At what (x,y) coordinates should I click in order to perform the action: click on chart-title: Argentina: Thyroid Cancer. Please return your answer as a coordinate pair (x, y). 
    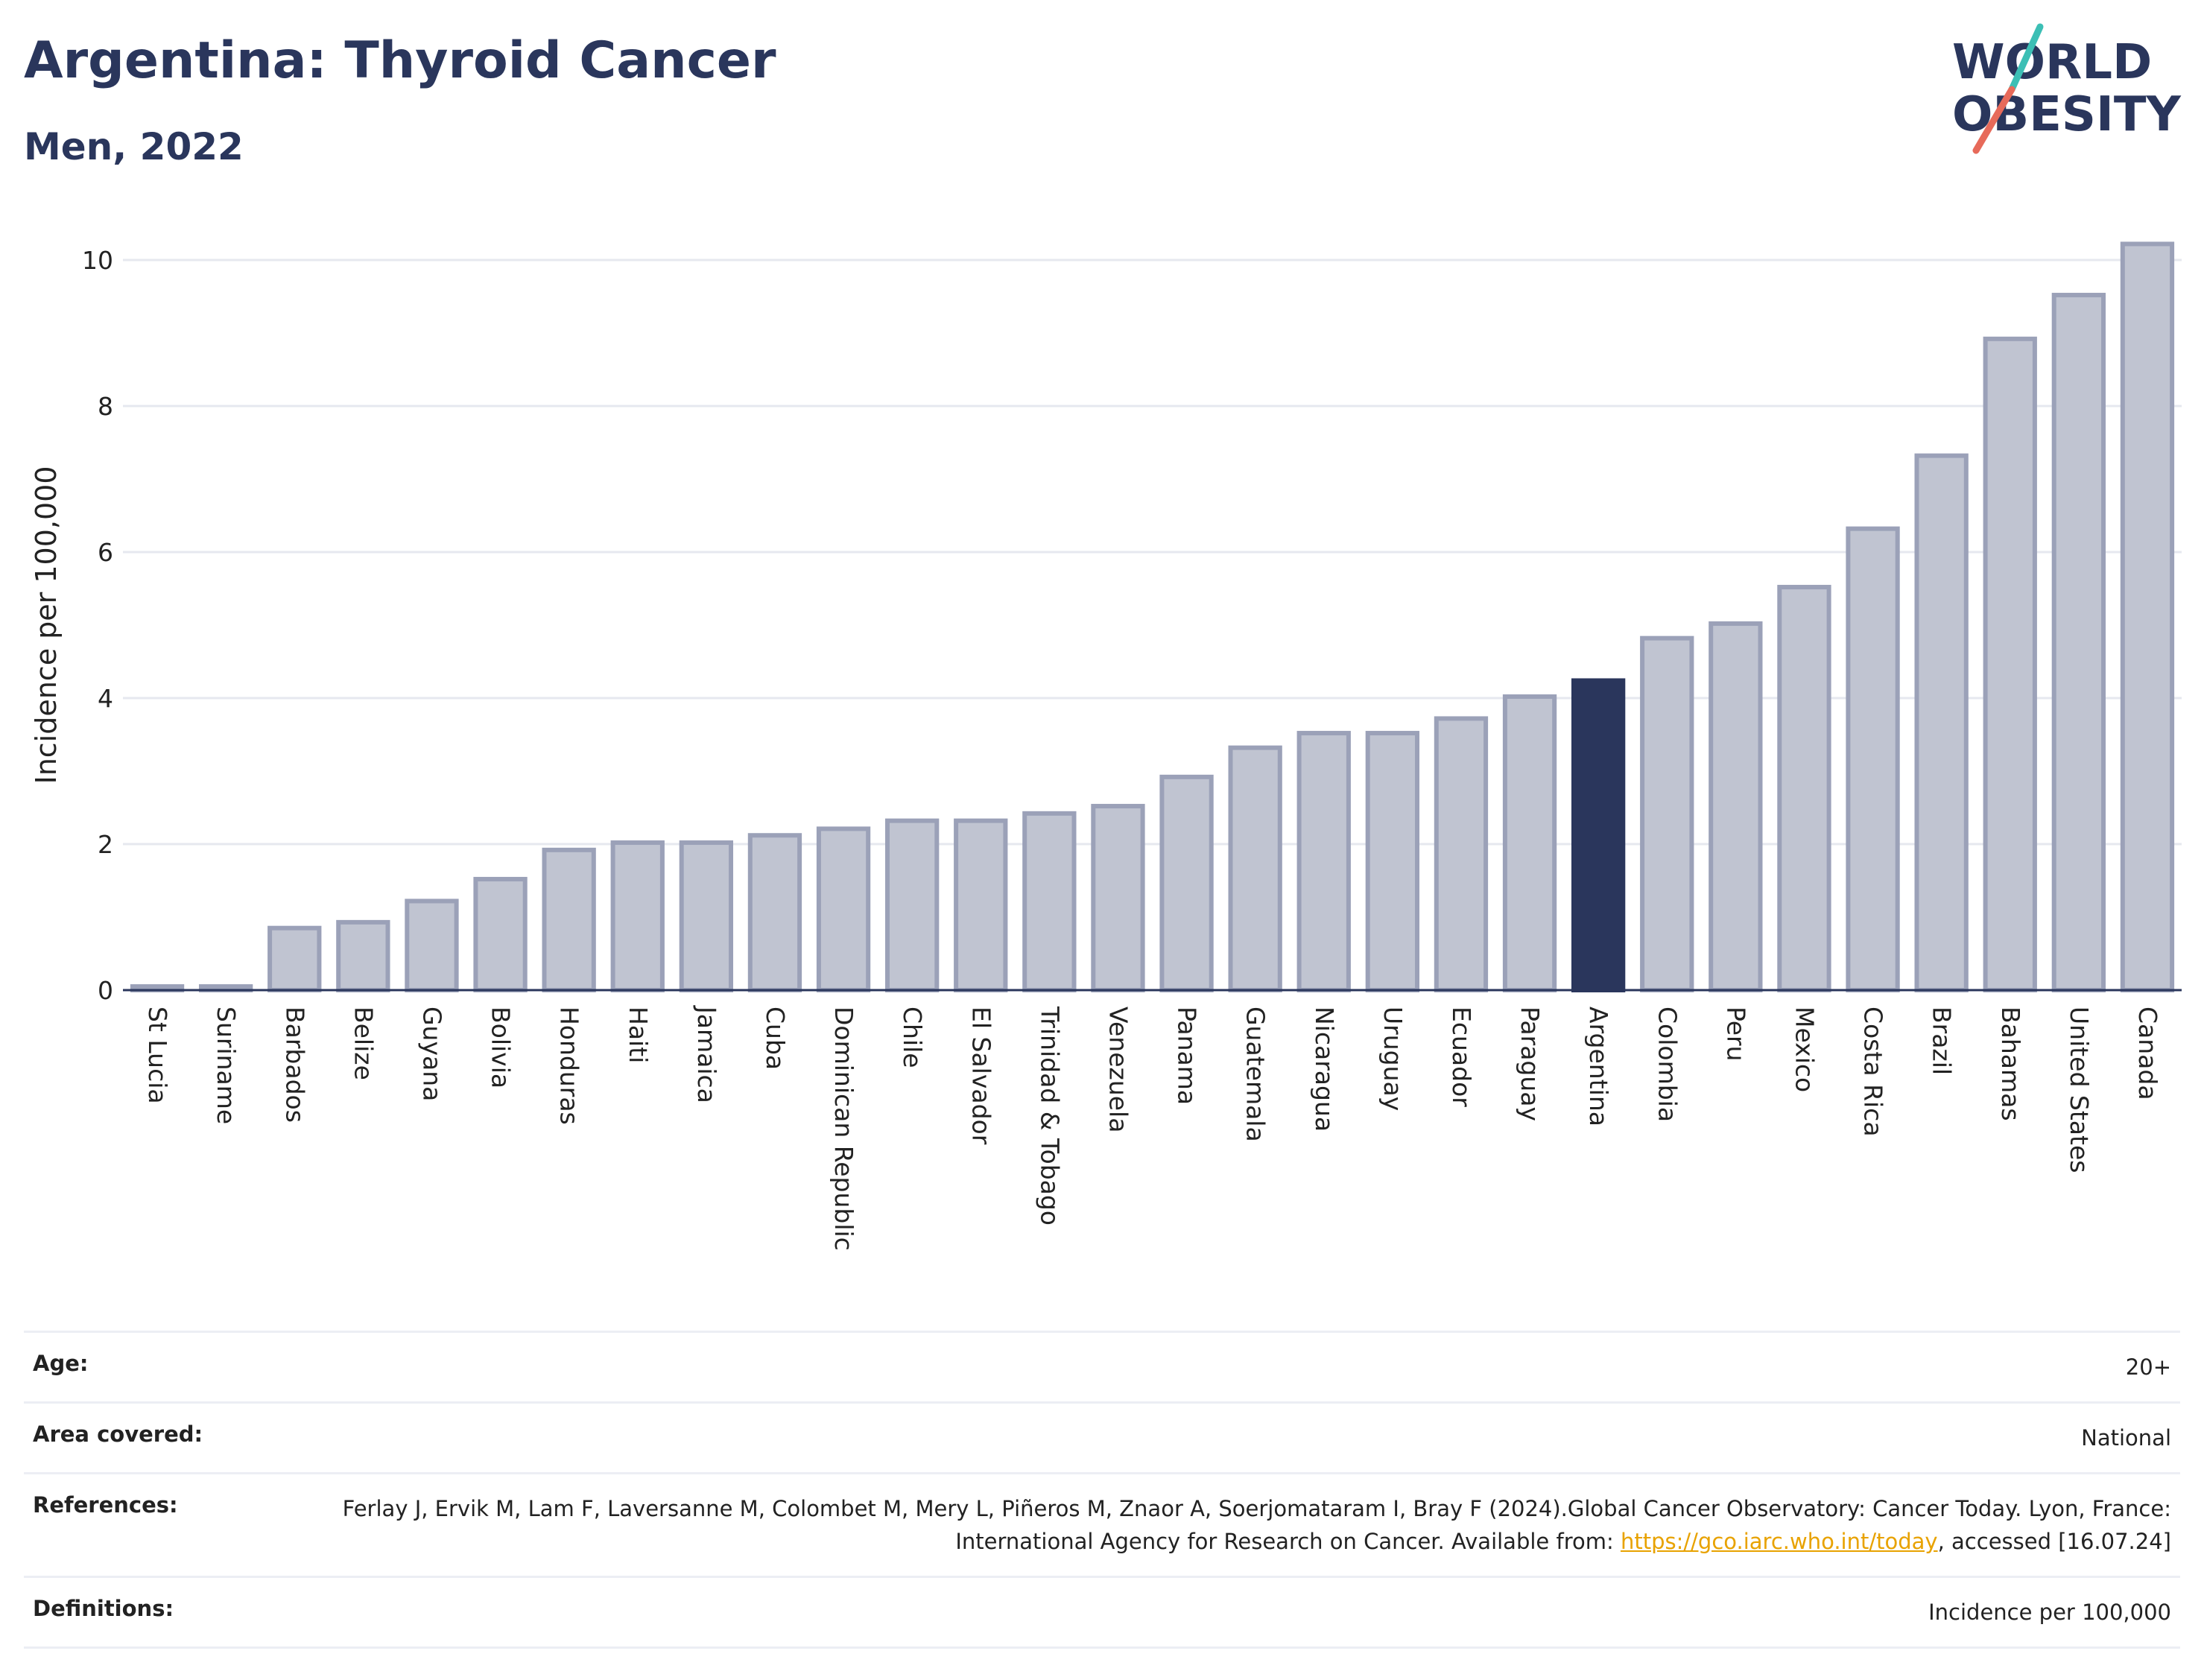
    Looking at the image, I should click on (400, 60).